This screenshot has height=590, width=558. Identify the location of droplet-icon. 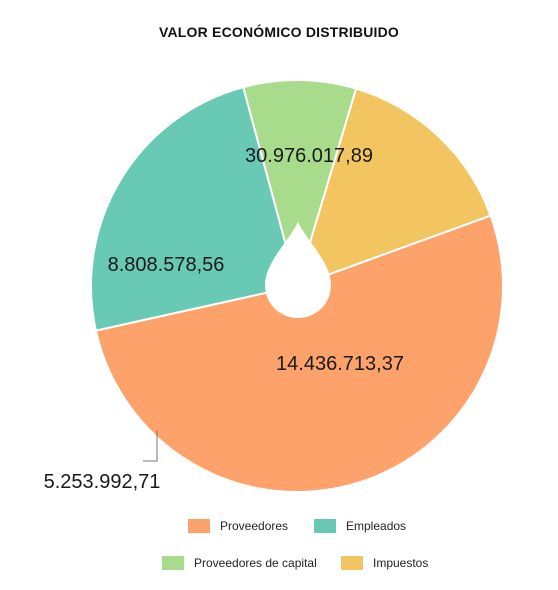
(298, 270).